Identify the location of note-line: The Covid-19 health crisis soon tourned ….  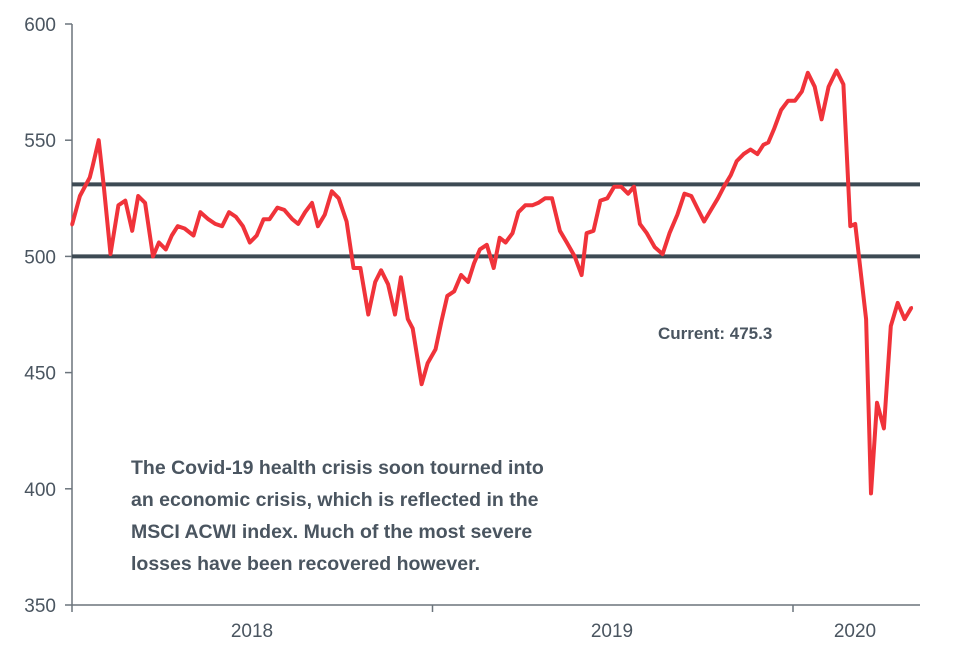
(337, 468).